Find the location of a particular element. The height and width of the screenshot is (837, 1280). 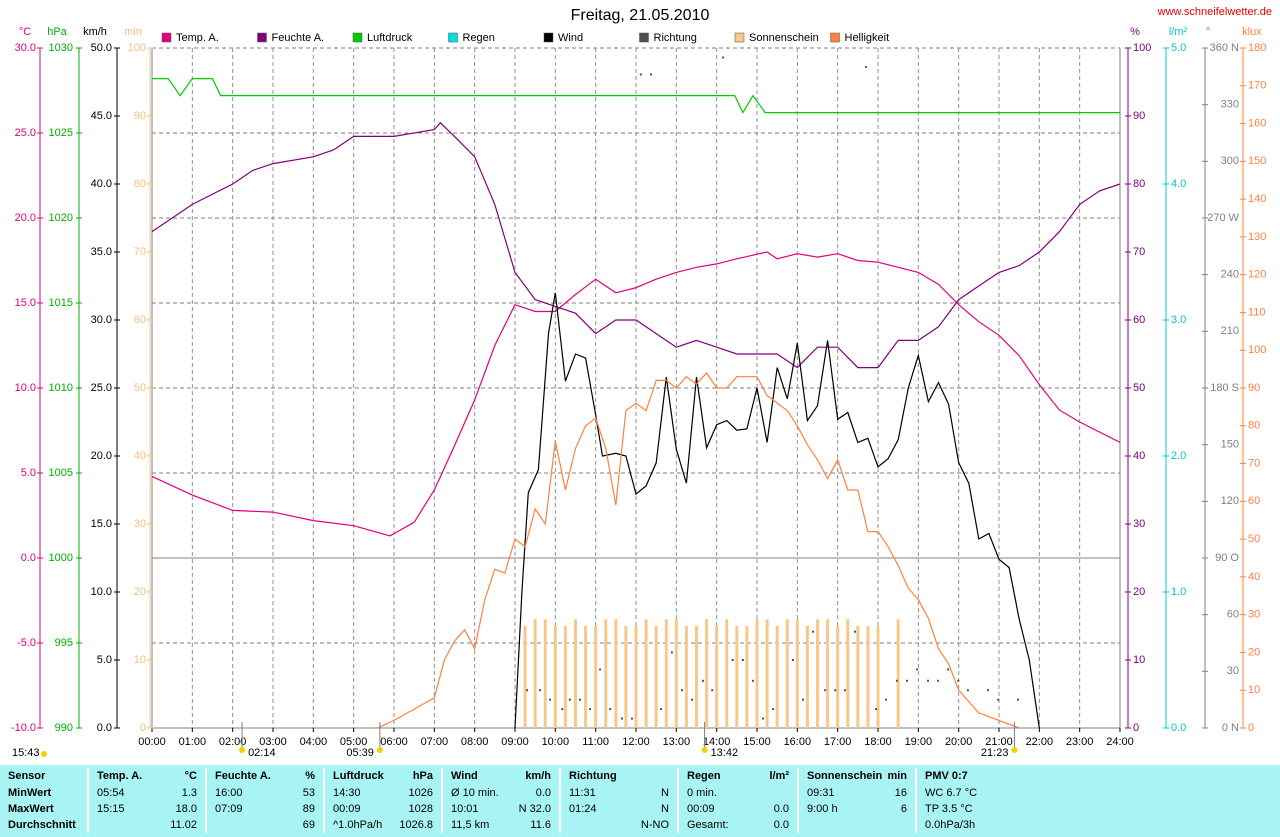

y-tick-label: 995 is located at coordinates (64, 643).